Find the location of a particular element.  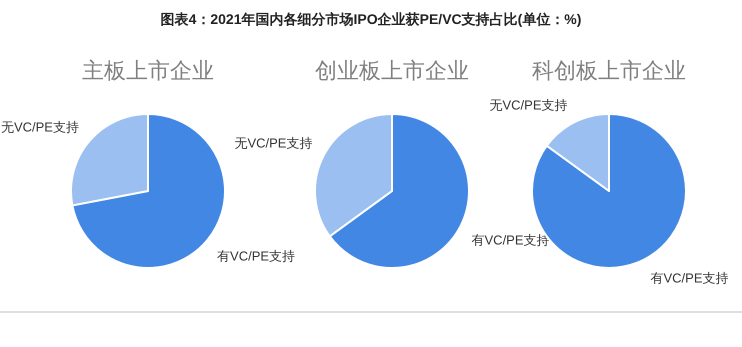

chart-subtitle: 主板上市企业 is located at coordinates (148, 70).